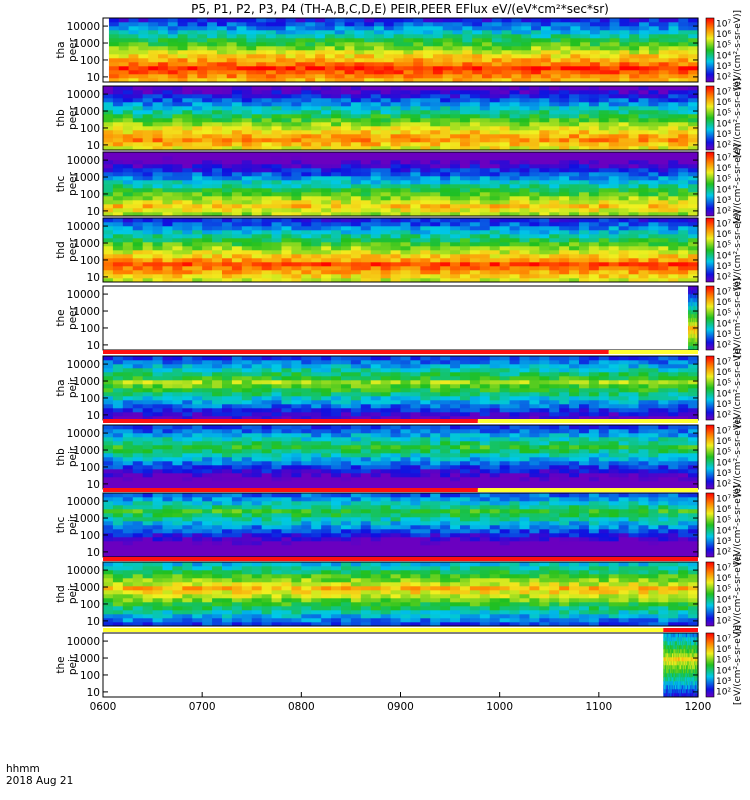  Describe the element at coordinates (723, 324) in the screenshot. I see `colorbar-tick-label: 10⁴` at that location.